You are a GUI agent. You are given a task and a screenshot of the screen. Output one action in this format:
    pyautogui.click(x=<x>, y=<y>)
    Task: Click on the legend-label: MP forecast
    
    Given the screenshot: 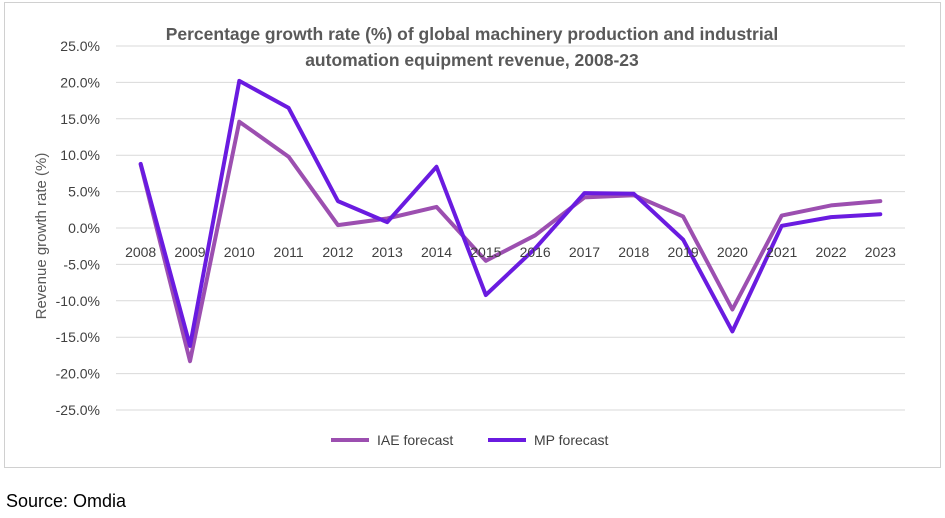 What is the action you would take?
    pyautogui.click(x=571, y=440)
    